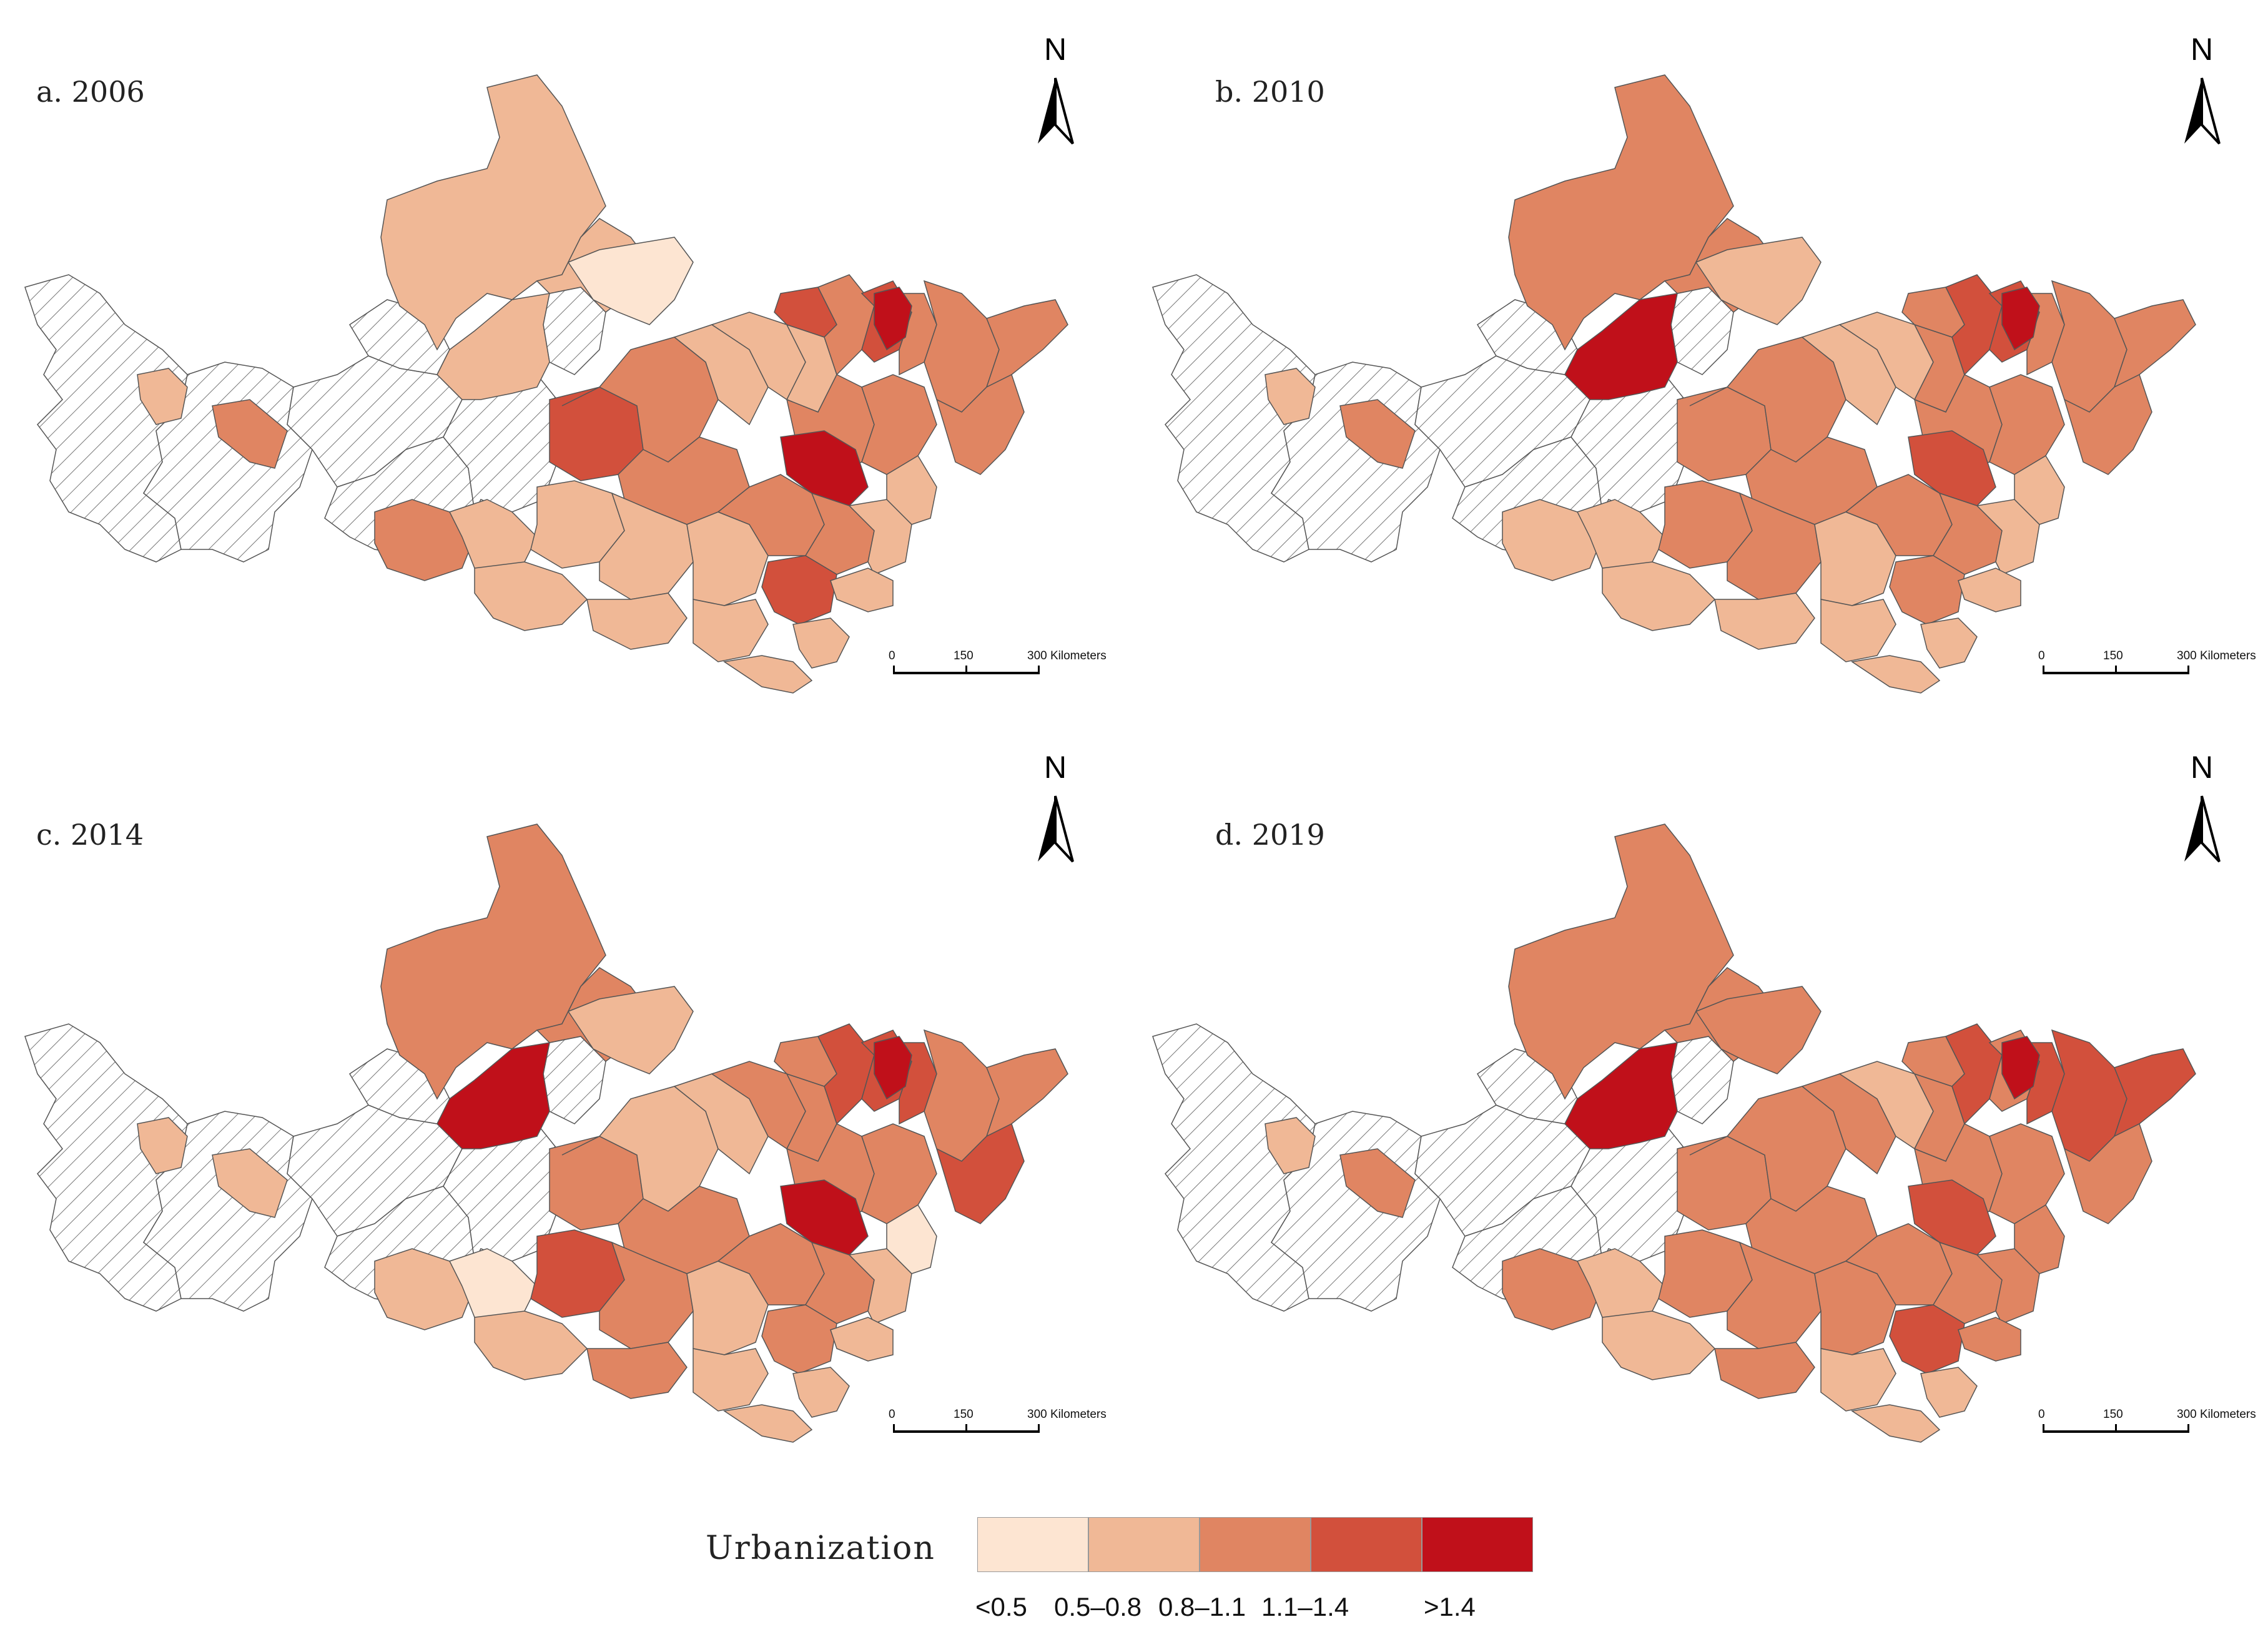  I want to click on panel-label: c. 2014, so click(90, 835).